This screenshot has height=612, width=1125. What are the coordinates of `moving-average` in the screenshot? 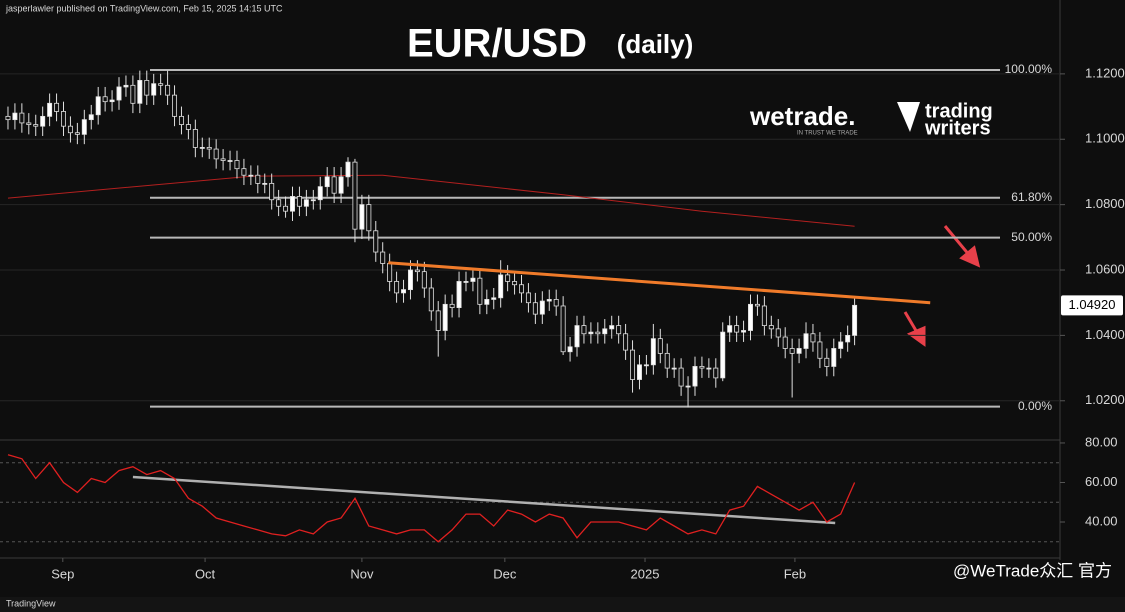 It's located at (431, 200).